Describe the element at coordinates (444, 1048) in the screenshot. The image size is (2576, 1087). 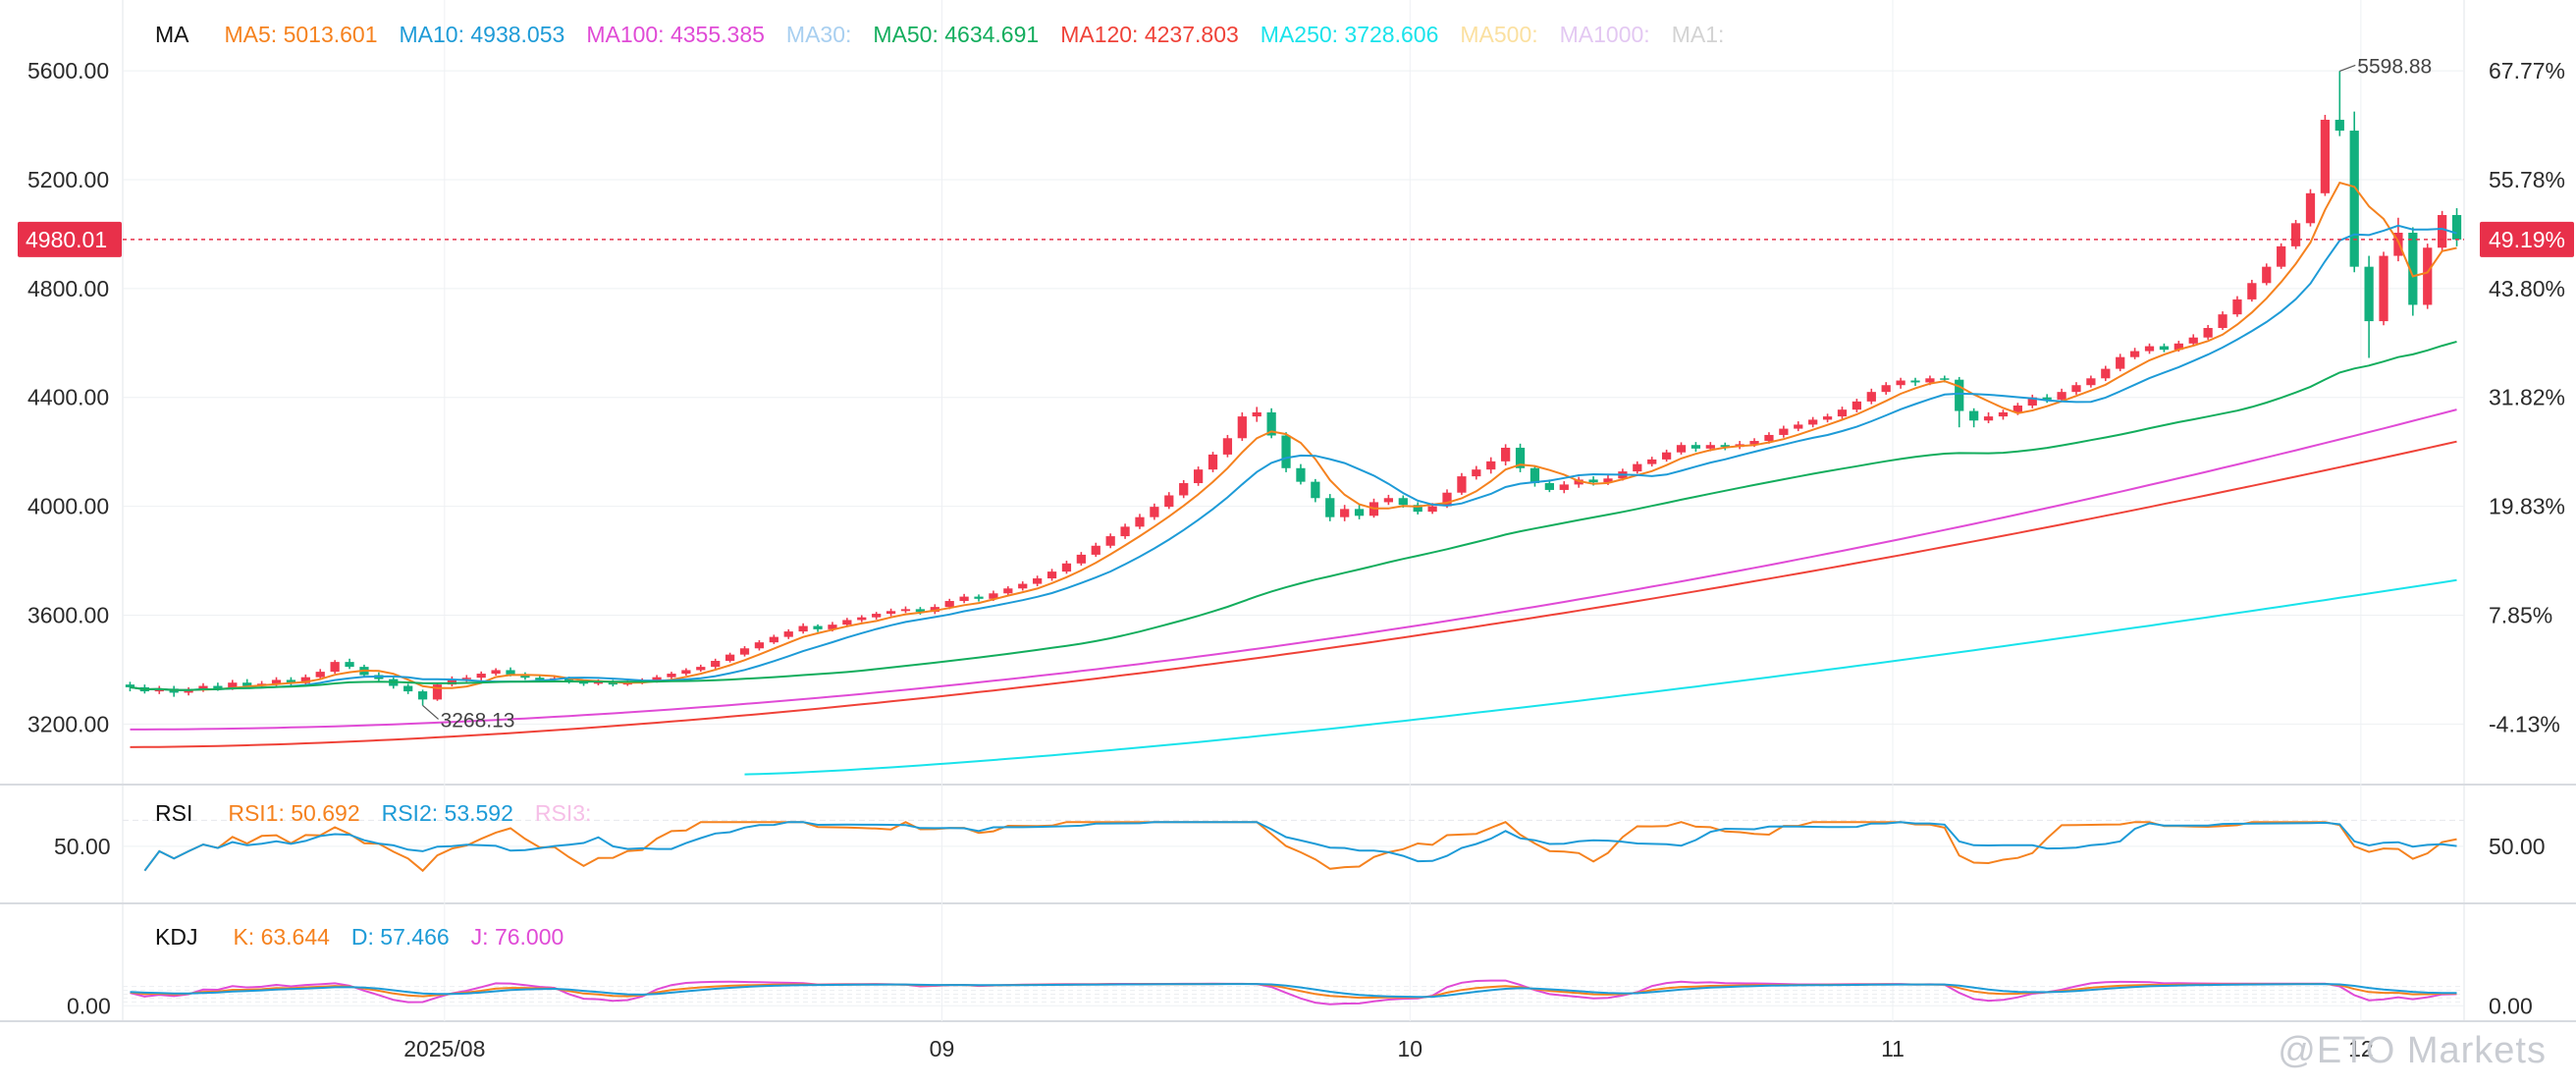
I see `time-tick-label: 2025/08` at that location.